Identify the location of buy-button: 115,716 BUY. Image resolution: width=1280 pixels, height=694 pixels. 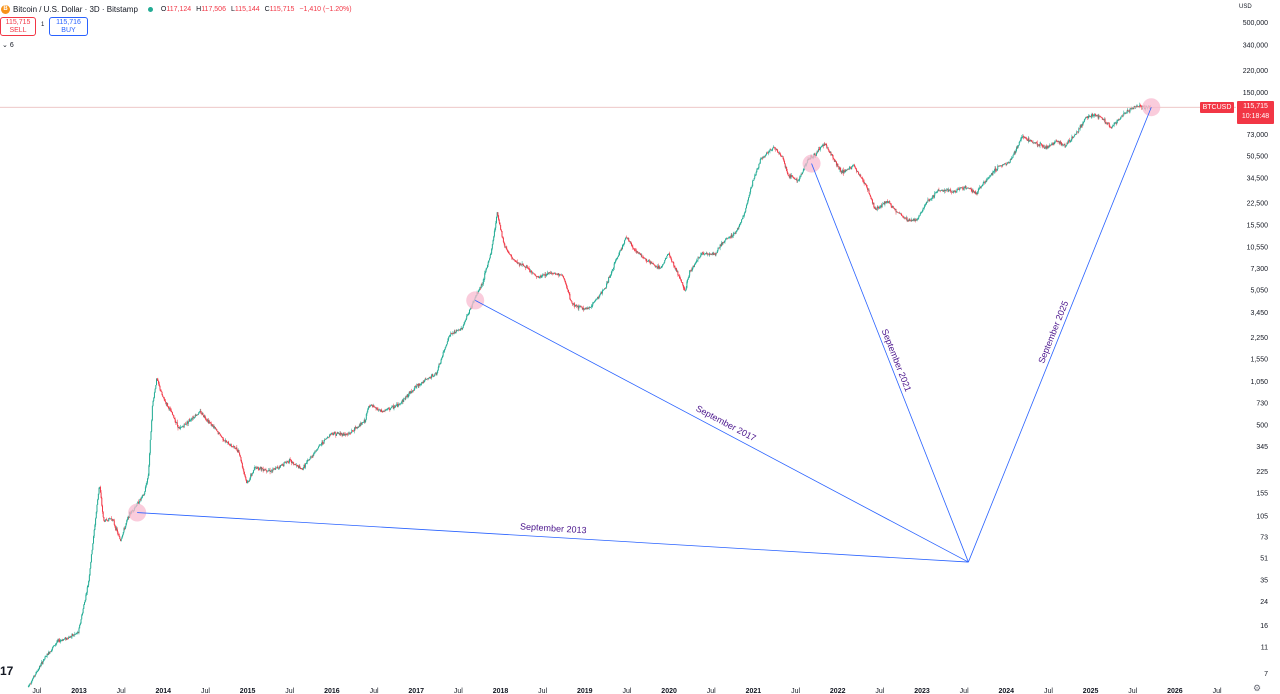
(68, 26).